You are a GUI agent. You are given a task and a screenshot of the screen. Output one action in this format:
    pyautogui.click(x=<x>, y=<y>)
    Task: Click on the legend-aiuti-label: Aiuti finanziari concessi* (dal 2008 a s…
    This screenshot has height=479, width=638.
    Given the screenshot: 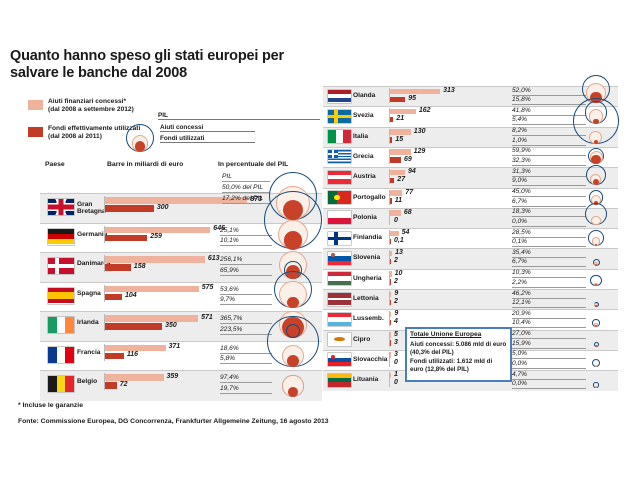 What is the action you would take?
    pyautogui.click(x=108, y=106)
    